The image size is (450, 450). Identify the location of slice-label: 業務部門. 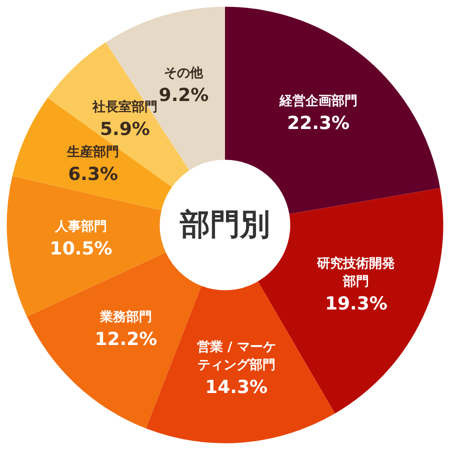
(125, 317).